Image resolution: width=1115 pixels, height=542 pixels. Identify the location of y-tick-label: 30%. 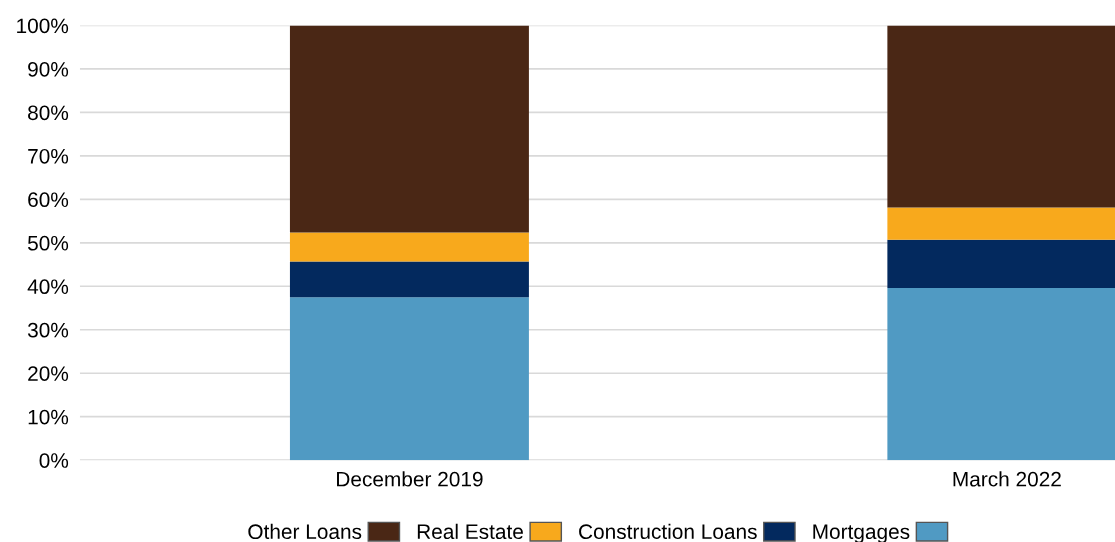
(48, 330).